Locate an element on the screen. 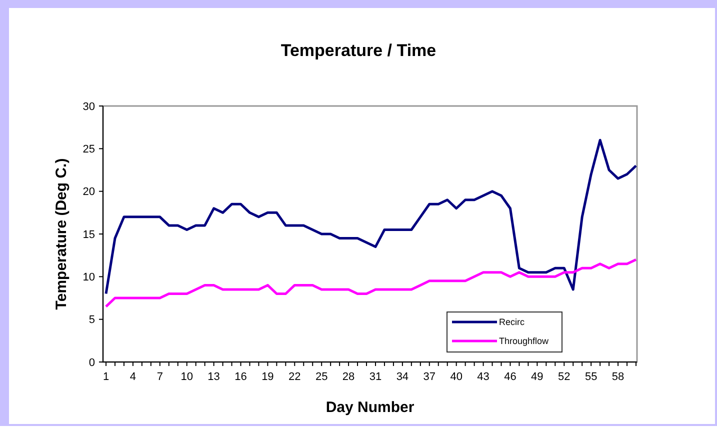  x-tick-label: 46 is located at coordinates (510, 377).